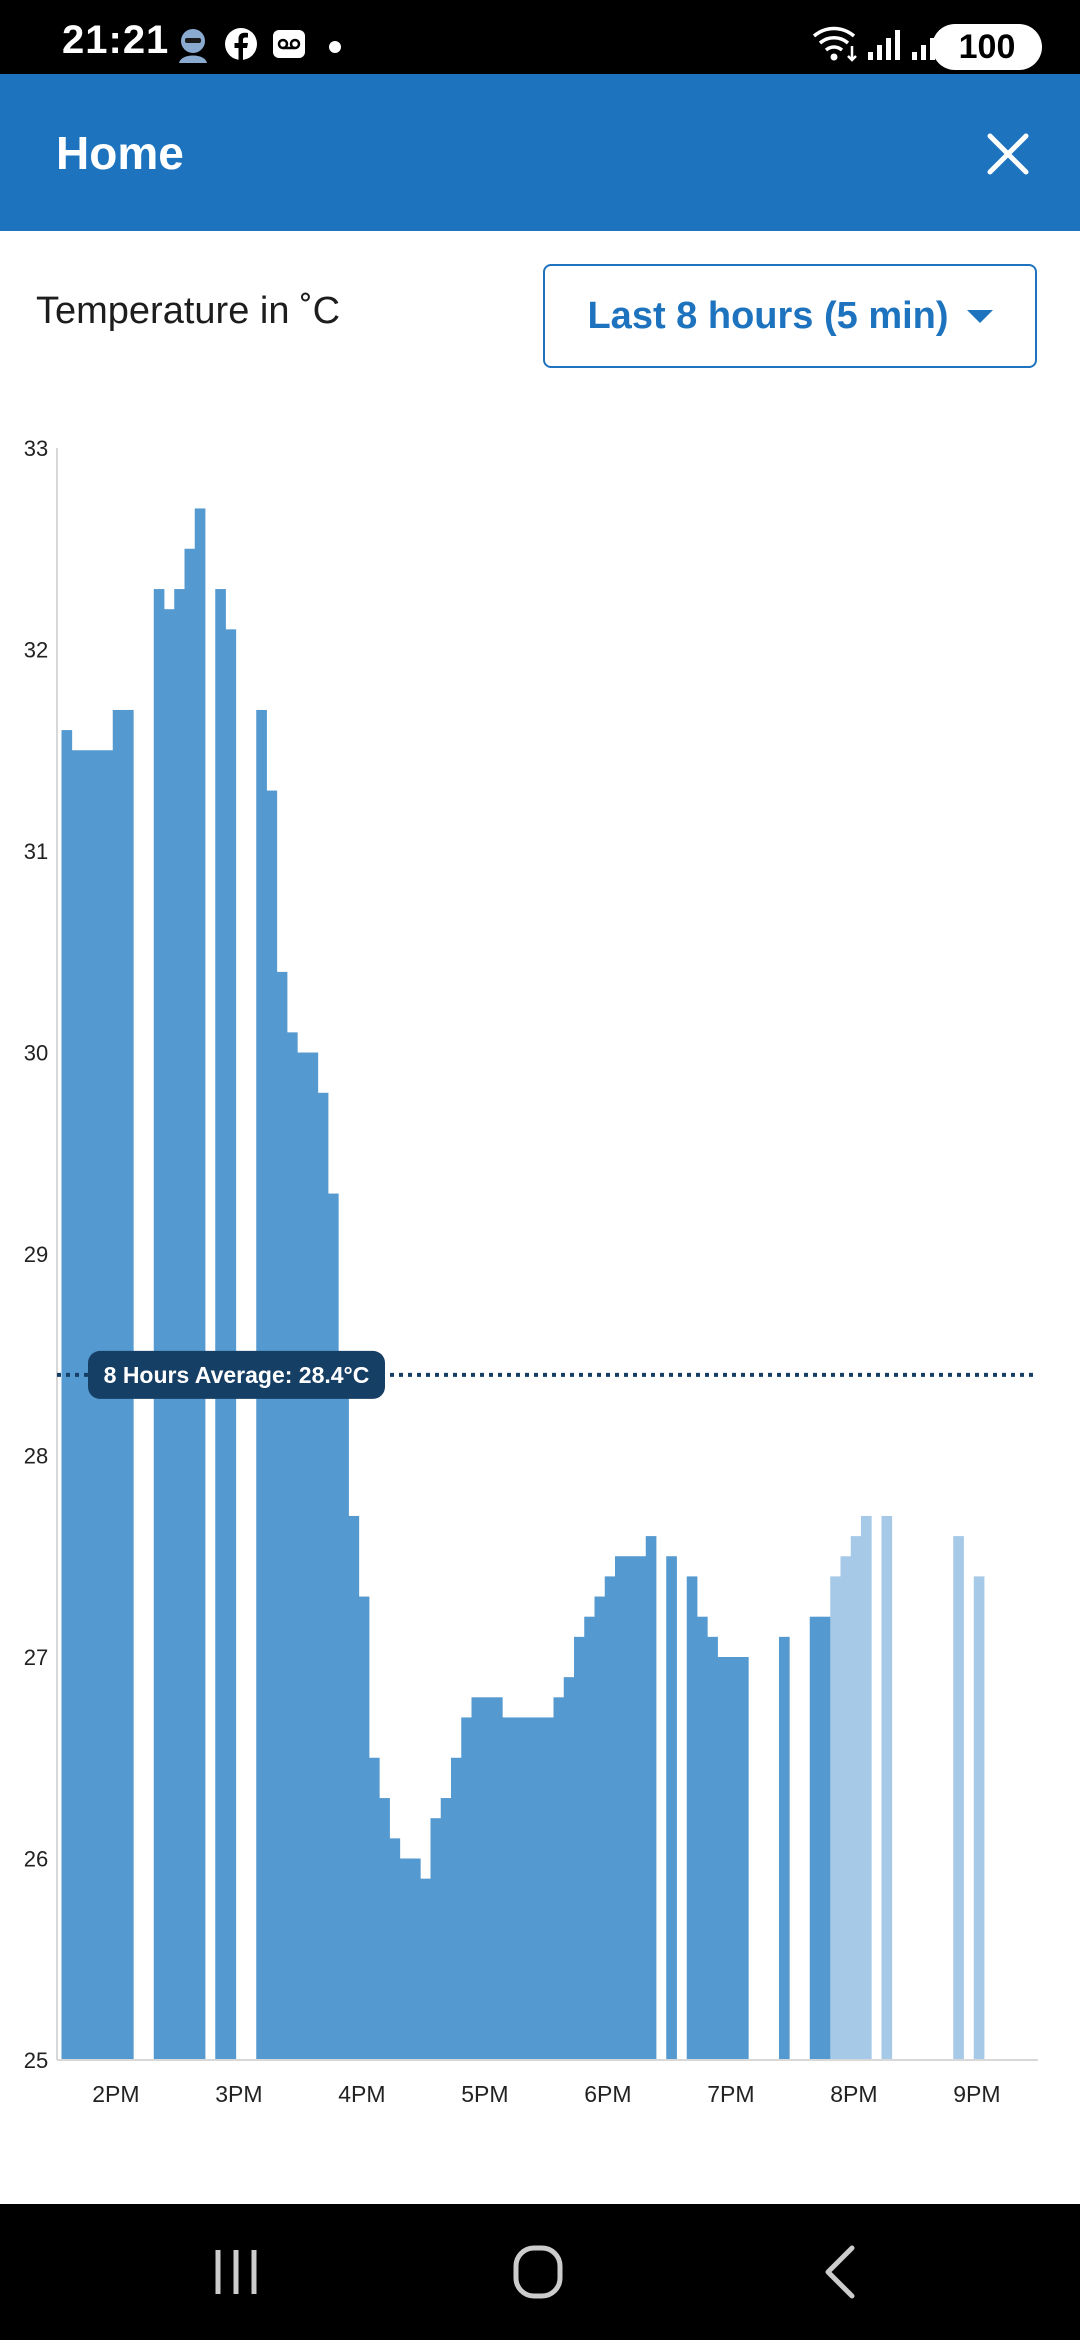  I want to click on navigation-bar, so click(540, 2272).